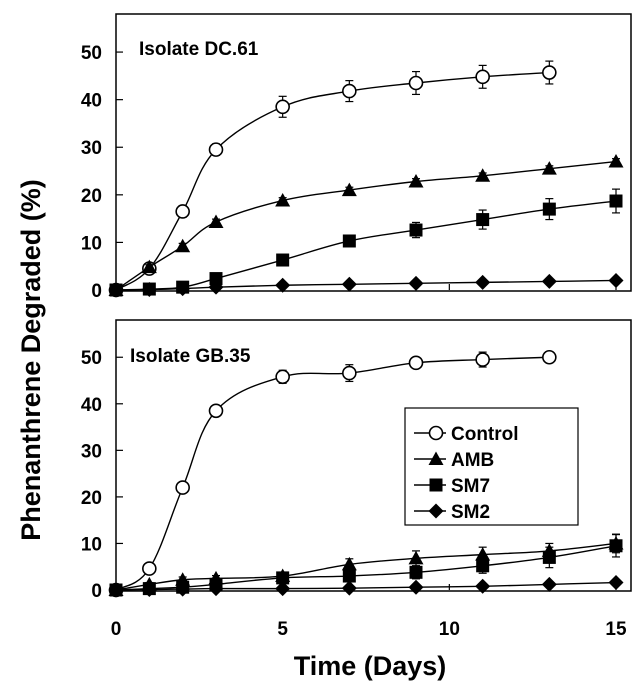 This screenshot has height=689, width=639. Describe the element at coordinates (96, 591) in the screenshot. I see `bottom-y-tick-label: 0` at that location.